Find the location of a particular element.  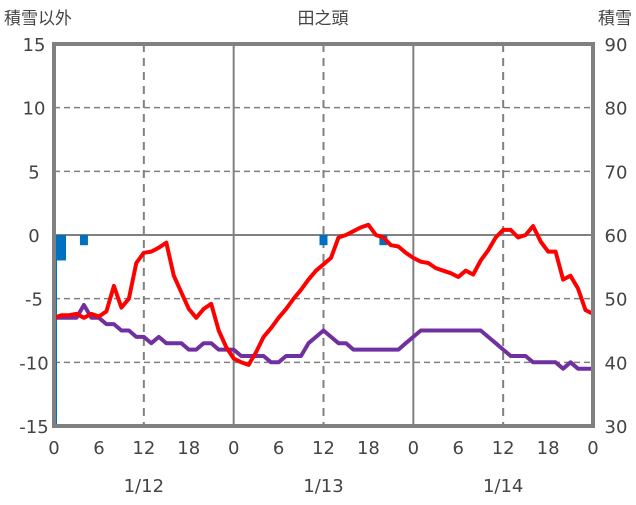

right-tick-label: 60 is located at coordinates (616, 236).